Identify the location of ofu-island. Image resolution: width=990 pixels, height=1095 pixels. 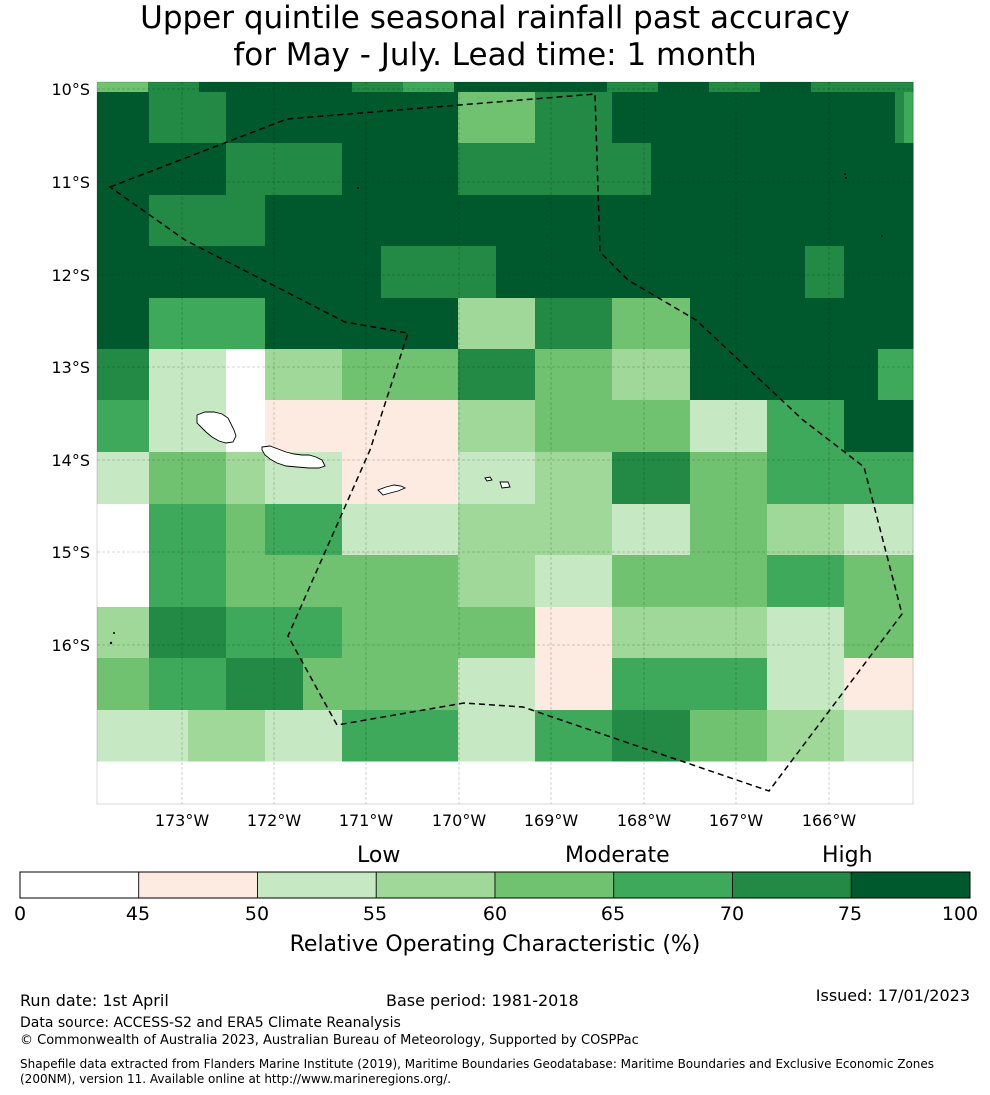
(488, 479).